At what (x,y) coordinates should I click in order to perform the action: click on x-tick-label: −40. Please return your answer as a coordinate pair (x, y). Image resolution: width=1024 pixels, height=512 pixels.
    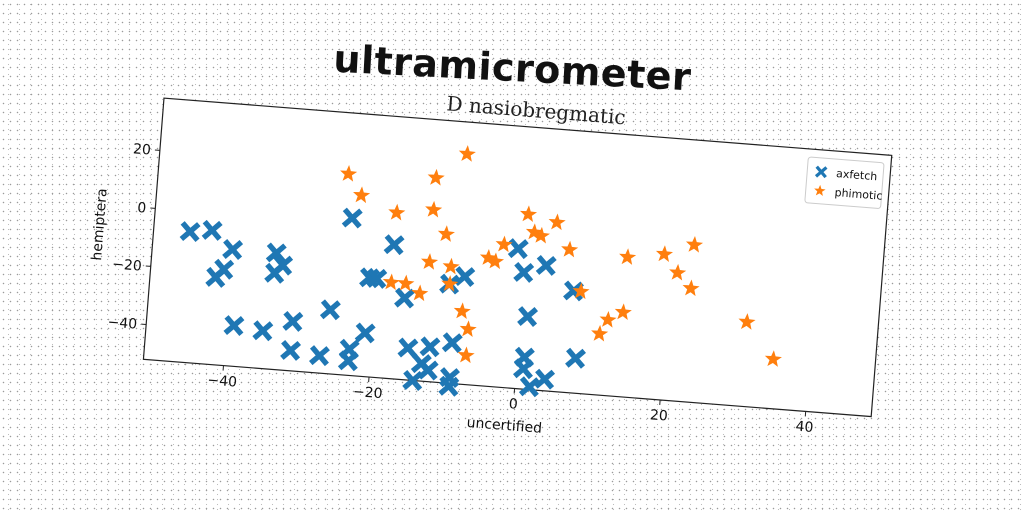
    Looking at the image, I should click on (222, 381).